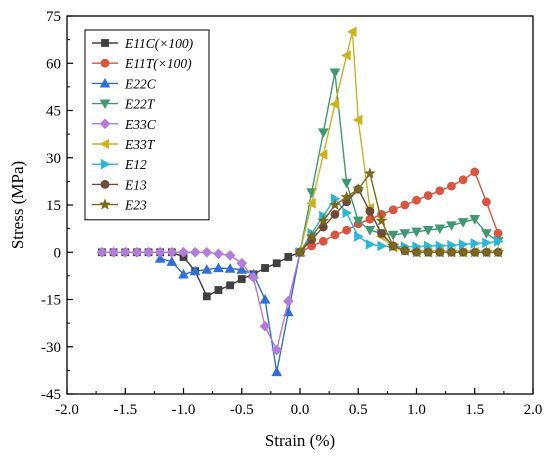 This screenshot has width=550, height=458. What do you see at coordinates (124, 83) in the screenshot?
I see `legend-item: E22C` at bounding box center [124, 83].